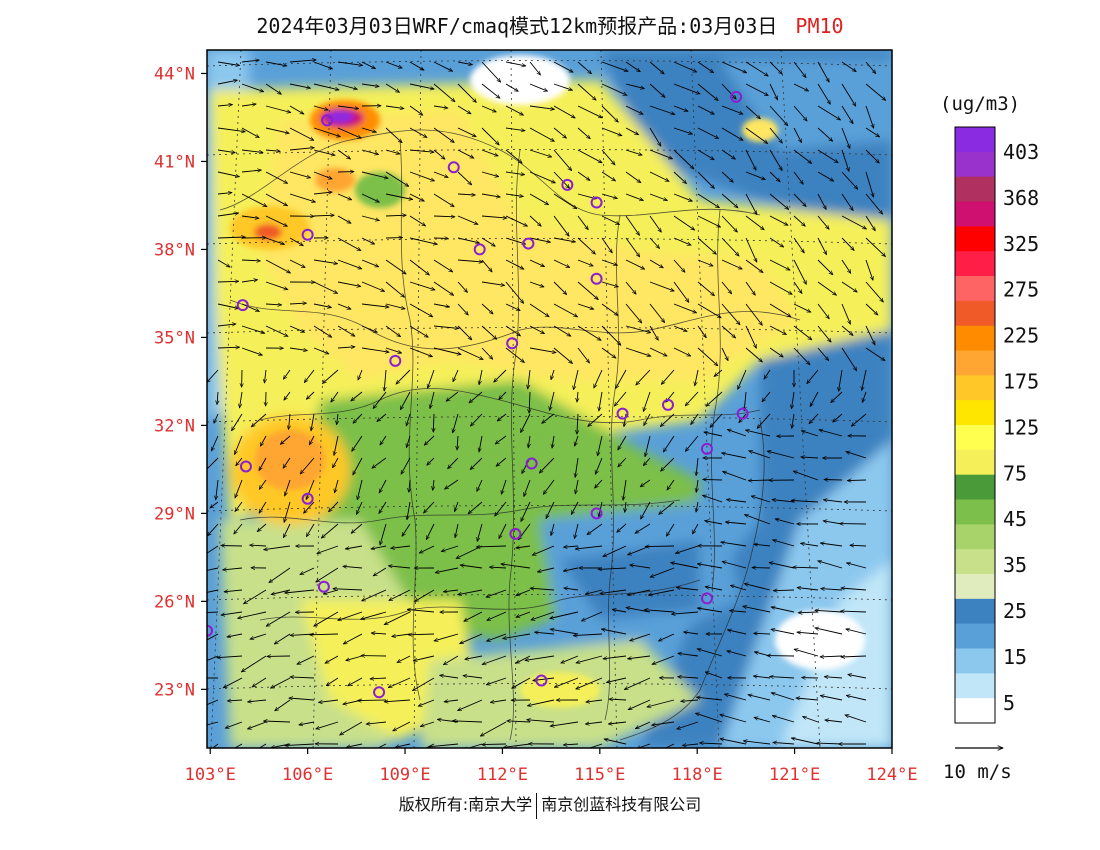 The image size is (1100, 850). What do you see at coordinates (1021, 382) in the screenshot?
I see `colorbar-label: 175` at bounding box center [1021, 382].